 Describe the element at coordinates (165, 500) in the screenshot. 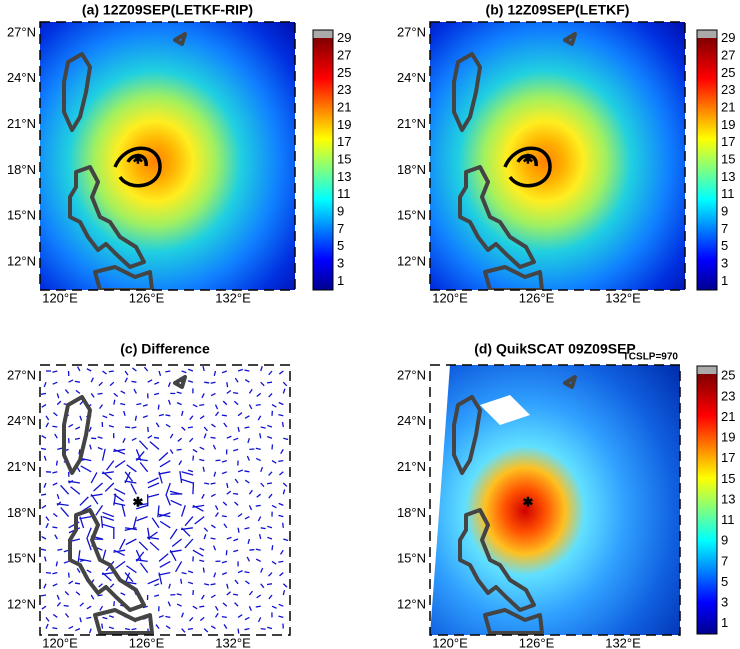

I see `map-panel: ✱` at that location.